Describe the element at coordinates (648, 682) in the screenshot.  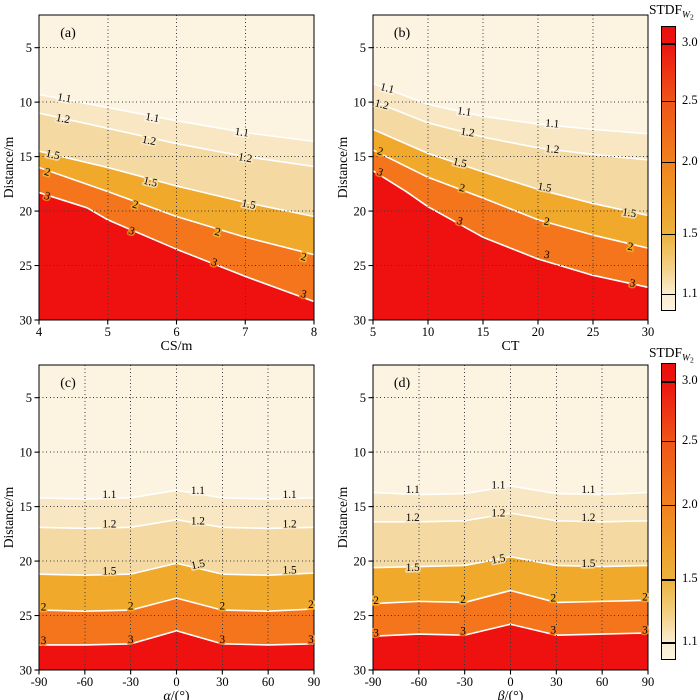
I see `x-tick-label: 90` at that location.